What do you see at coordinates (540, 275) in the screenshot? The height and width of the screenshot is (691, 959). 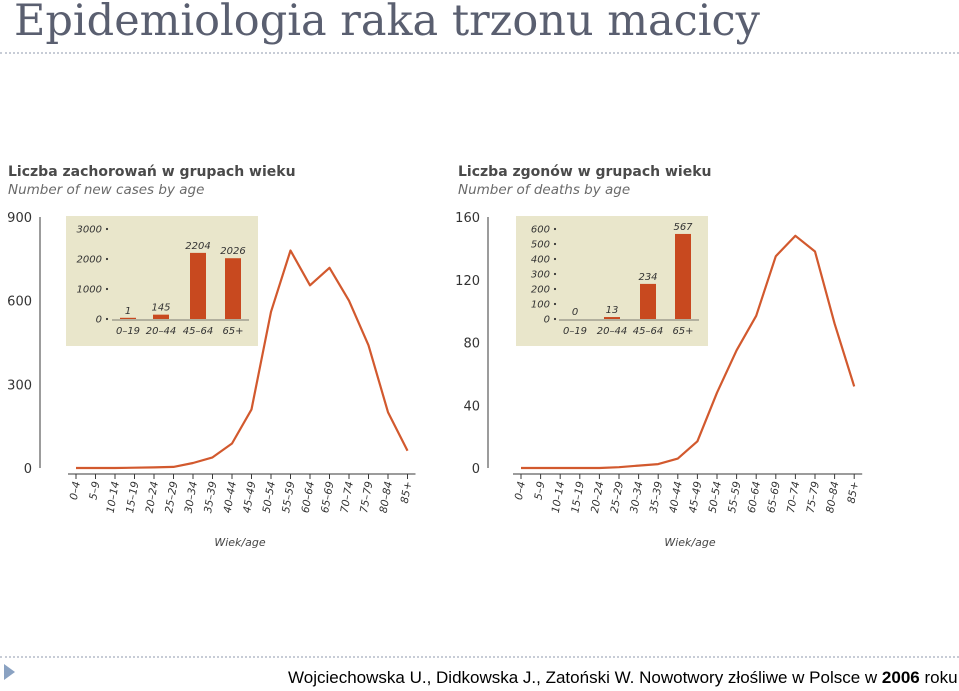 I see `mortality-inset-y-tick-label: 300` at bounding box center [540, 275].